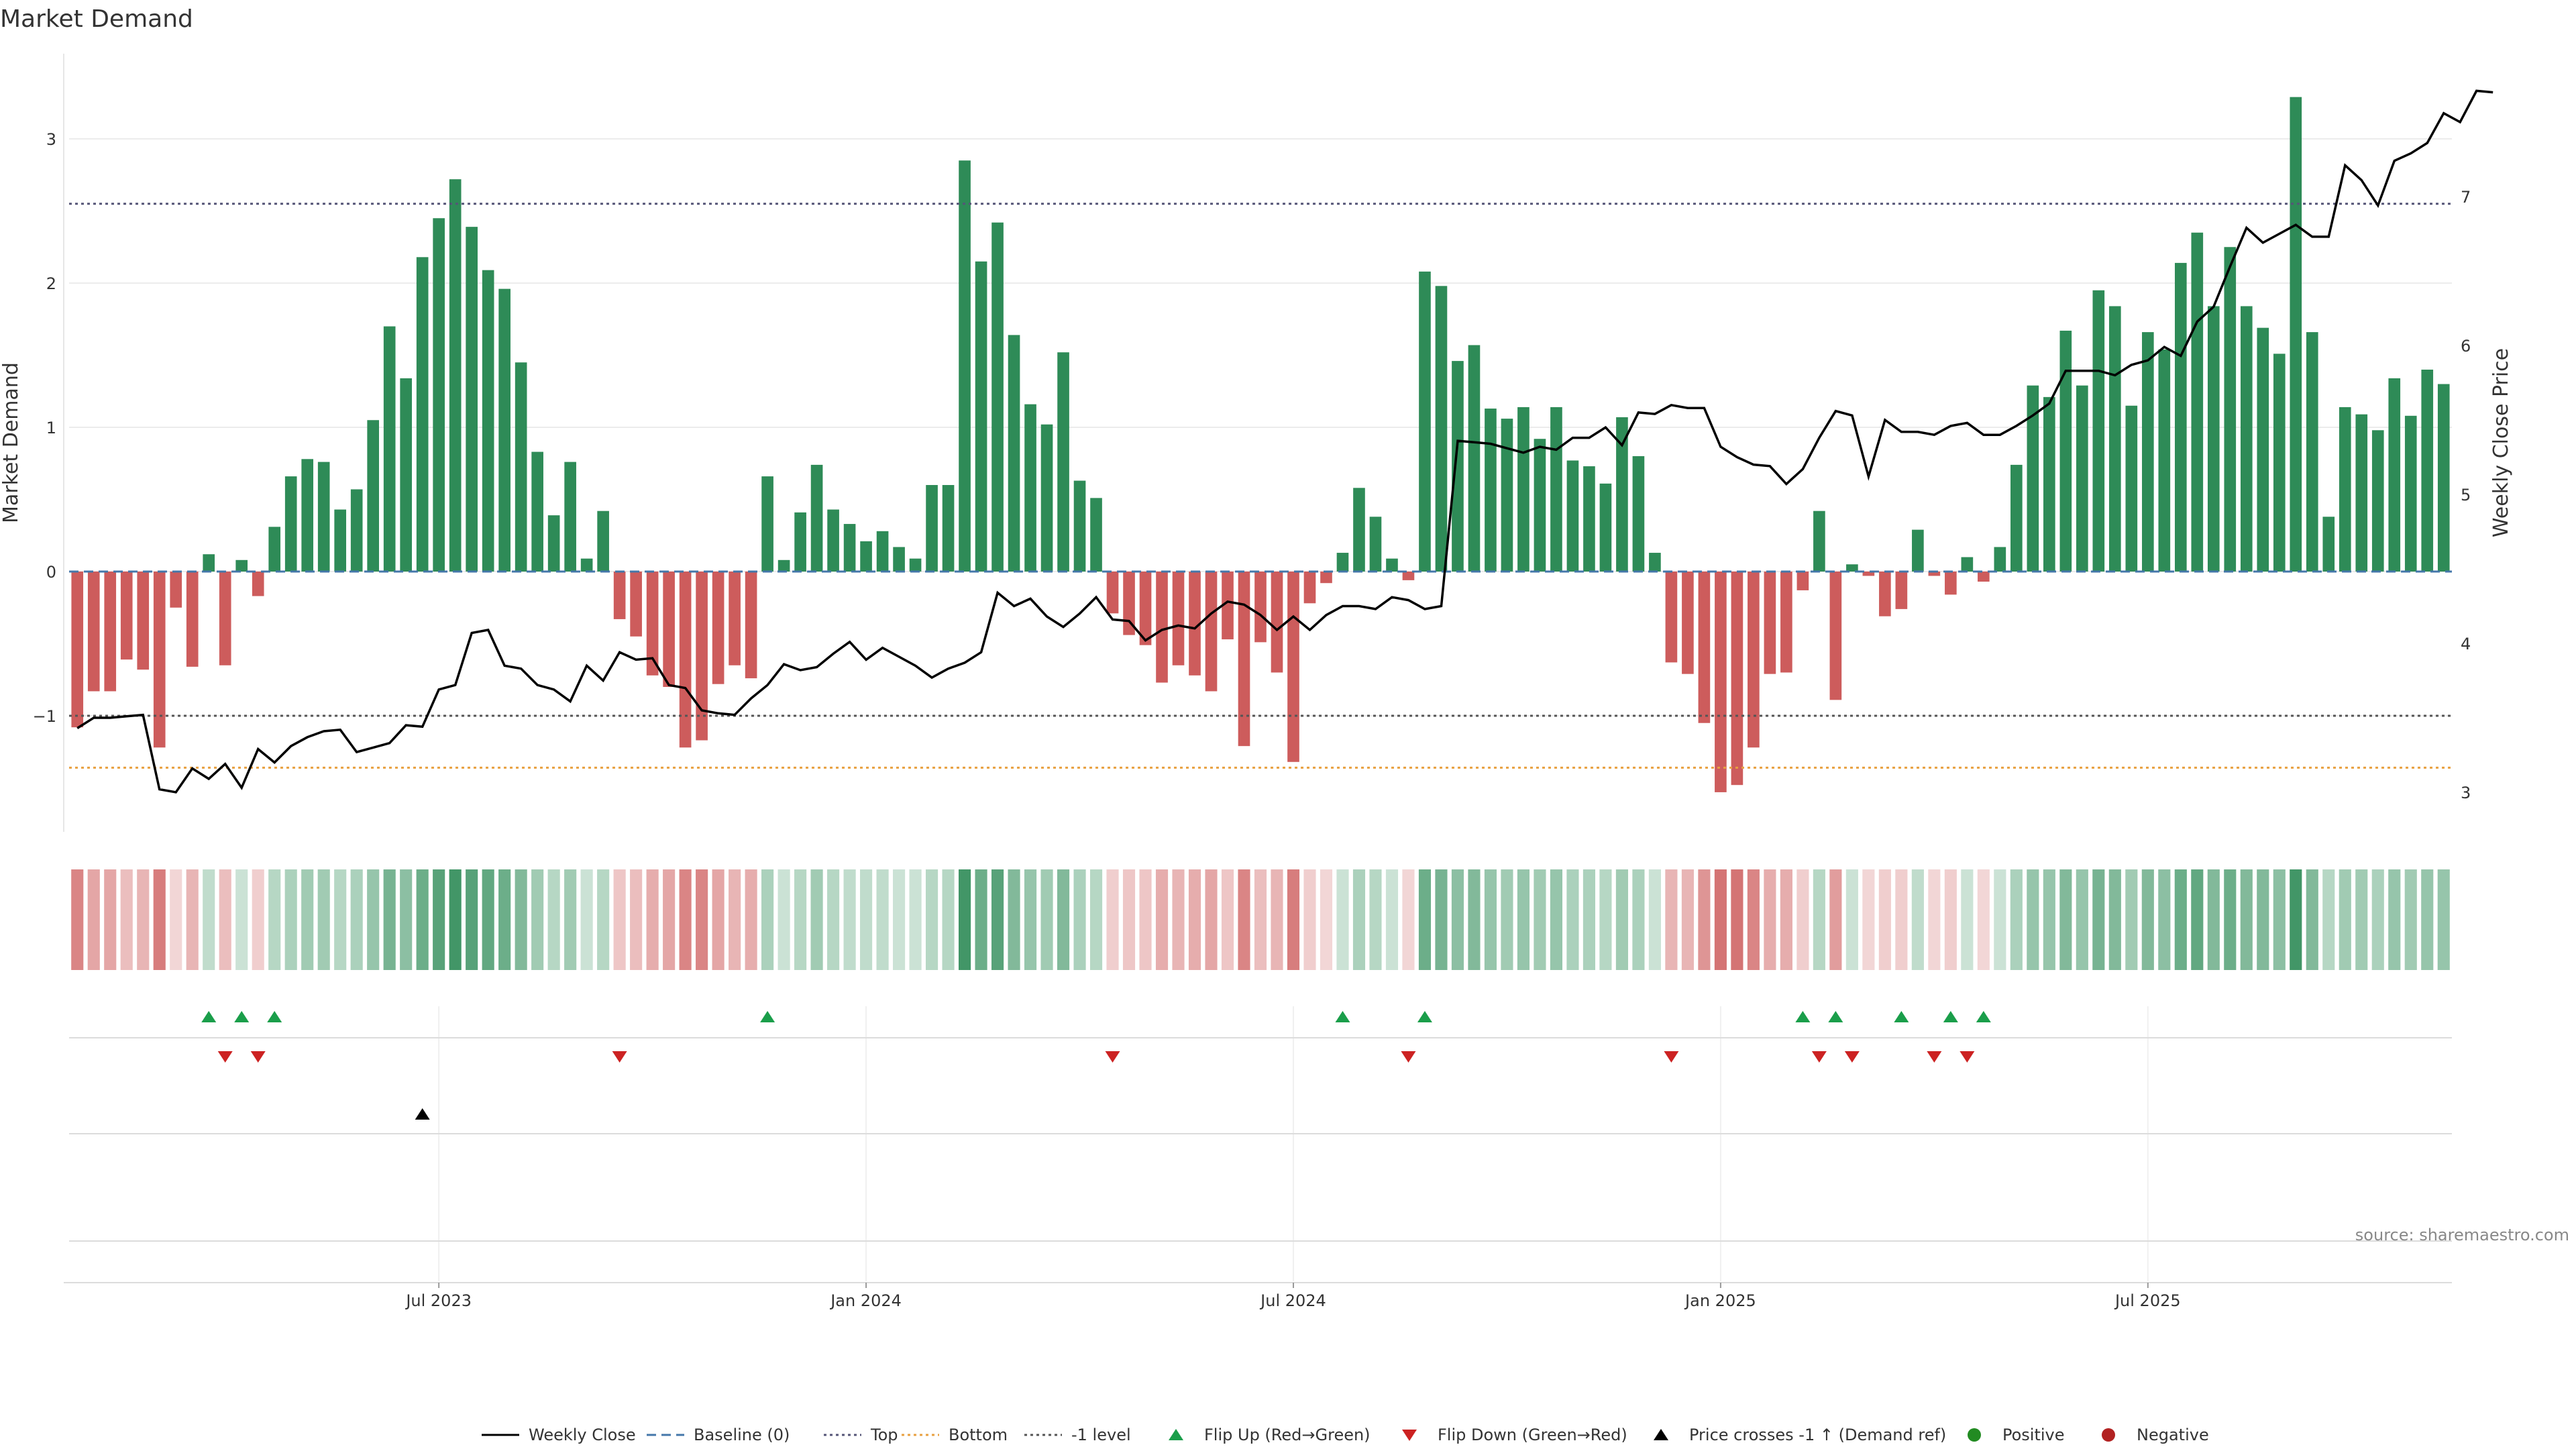  Describe the element at coordinates (1270, 1435) in the screenshot. I see `legend-item: Flip Up (Red→Green)` at that location.